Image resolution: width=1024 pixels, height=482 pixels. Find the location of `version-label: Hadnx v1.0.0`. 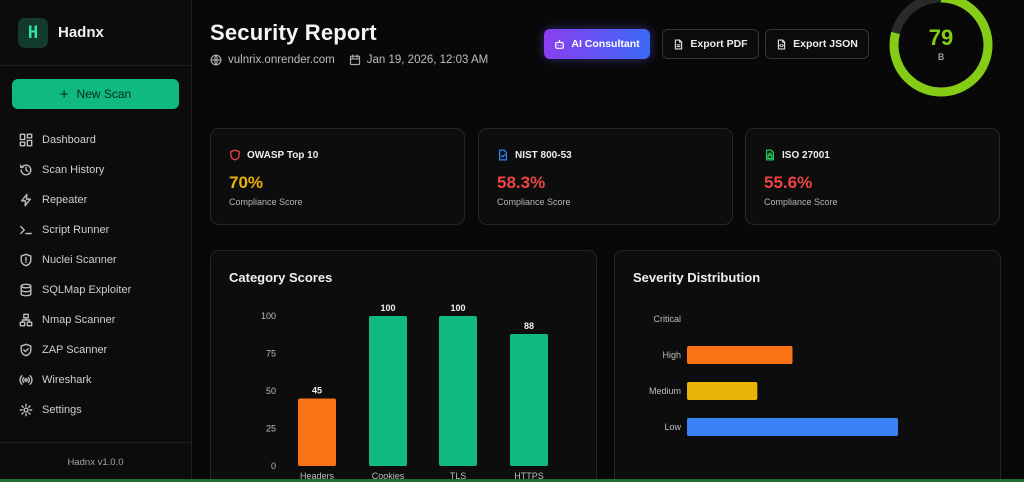

version-label: Hadnx v1.0.0 is located at coordinates (95, 462).